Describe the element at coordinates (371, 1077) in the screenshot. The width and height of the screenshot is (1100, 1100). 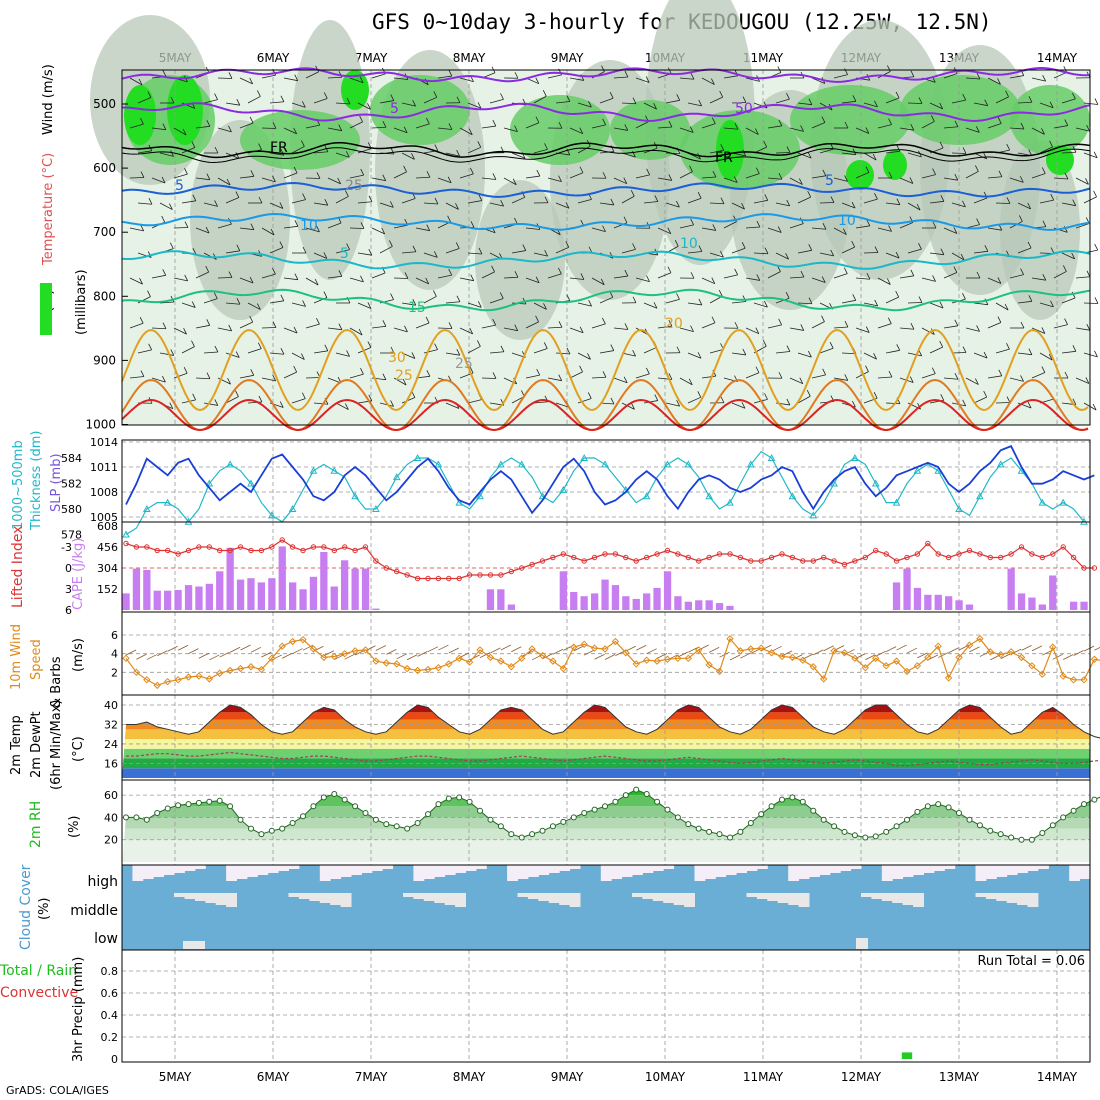
I see `bottom-date-label: 7MAY` at that location.